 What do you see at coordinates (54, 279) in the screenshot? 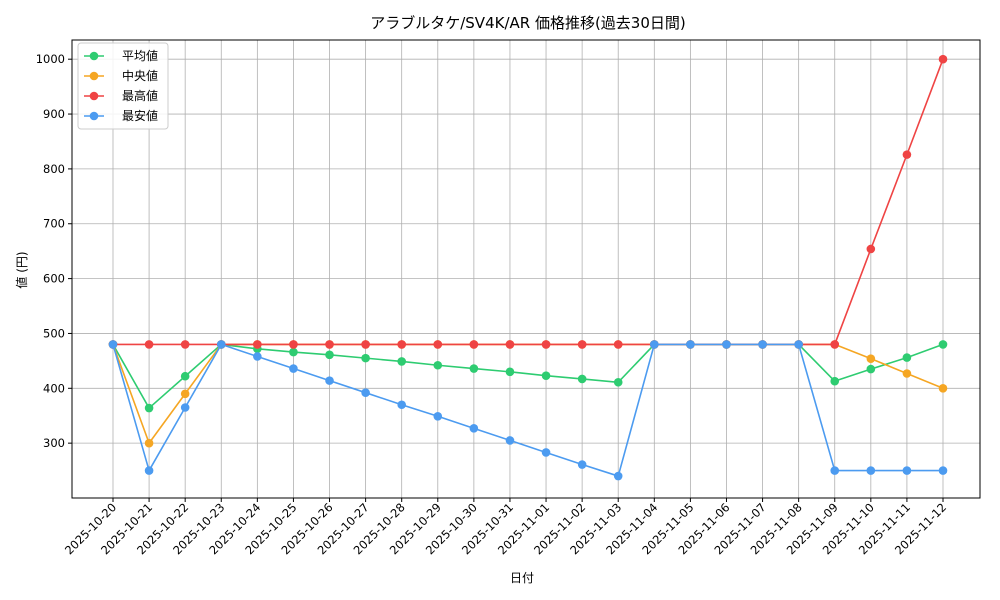
I see `y-tick-label: 600` at bounding box center [54, 279].